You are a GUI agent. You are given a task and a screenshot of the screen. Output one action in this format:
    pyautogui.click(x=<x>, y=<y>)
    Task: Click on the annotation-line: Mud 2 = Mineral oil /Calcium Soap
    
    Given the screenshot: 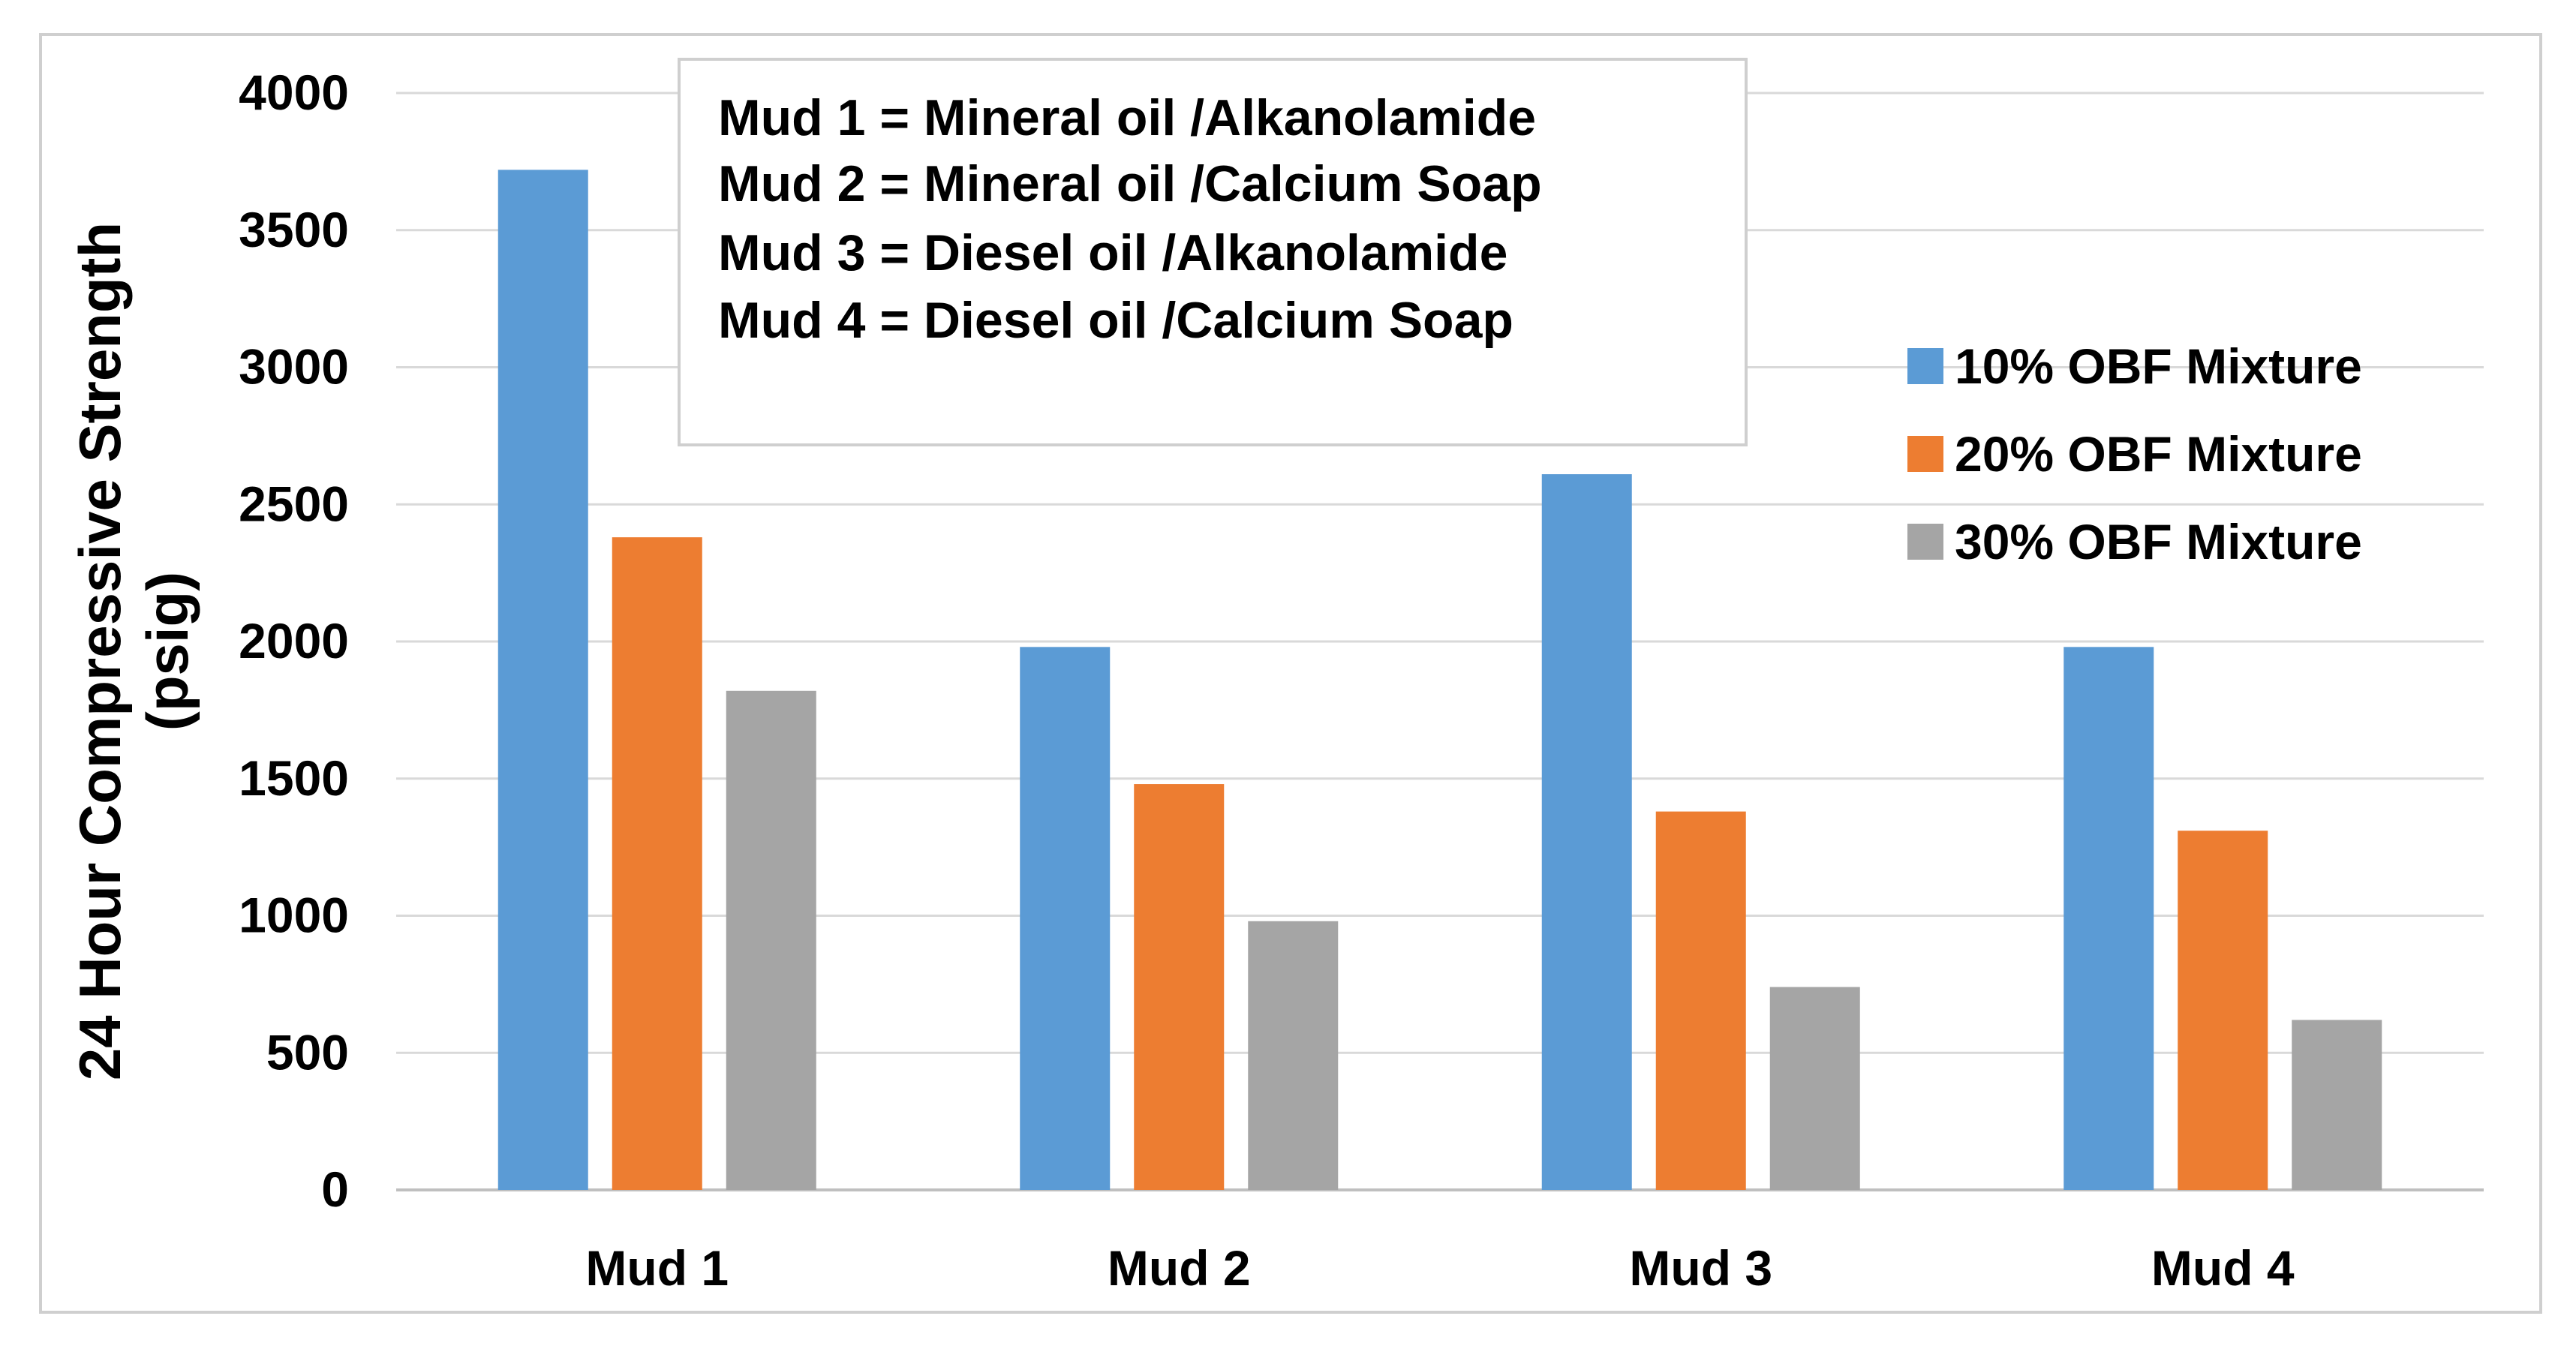 What is the action you would take?
    pyautogui.click(x=1130, y=183)
    